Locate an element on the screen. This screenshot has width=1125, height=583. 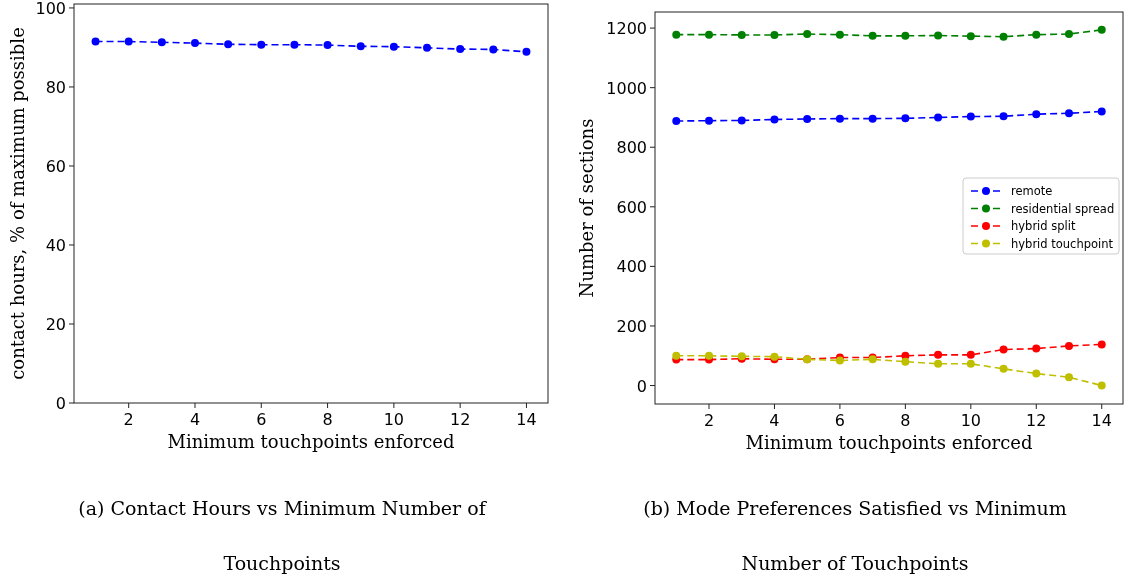
y-axis-title: Number of sections is located at coordinates (586, 208).